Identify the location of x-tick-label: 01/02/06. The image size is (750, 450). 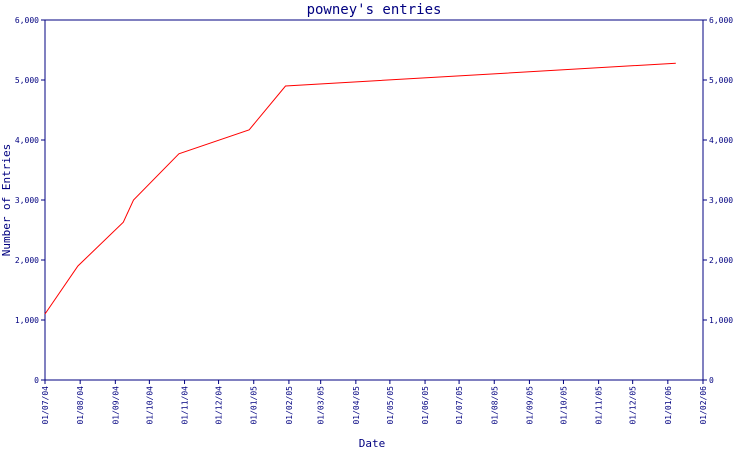
(703, 405).